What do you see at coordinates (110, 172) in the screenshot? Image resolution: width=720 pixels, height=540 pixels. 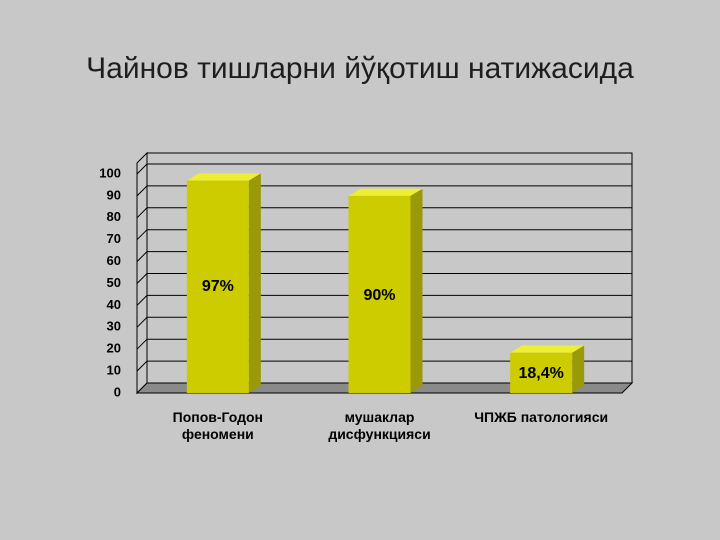 I see `y-tick-label: 100` at bounding box center [110, 172].